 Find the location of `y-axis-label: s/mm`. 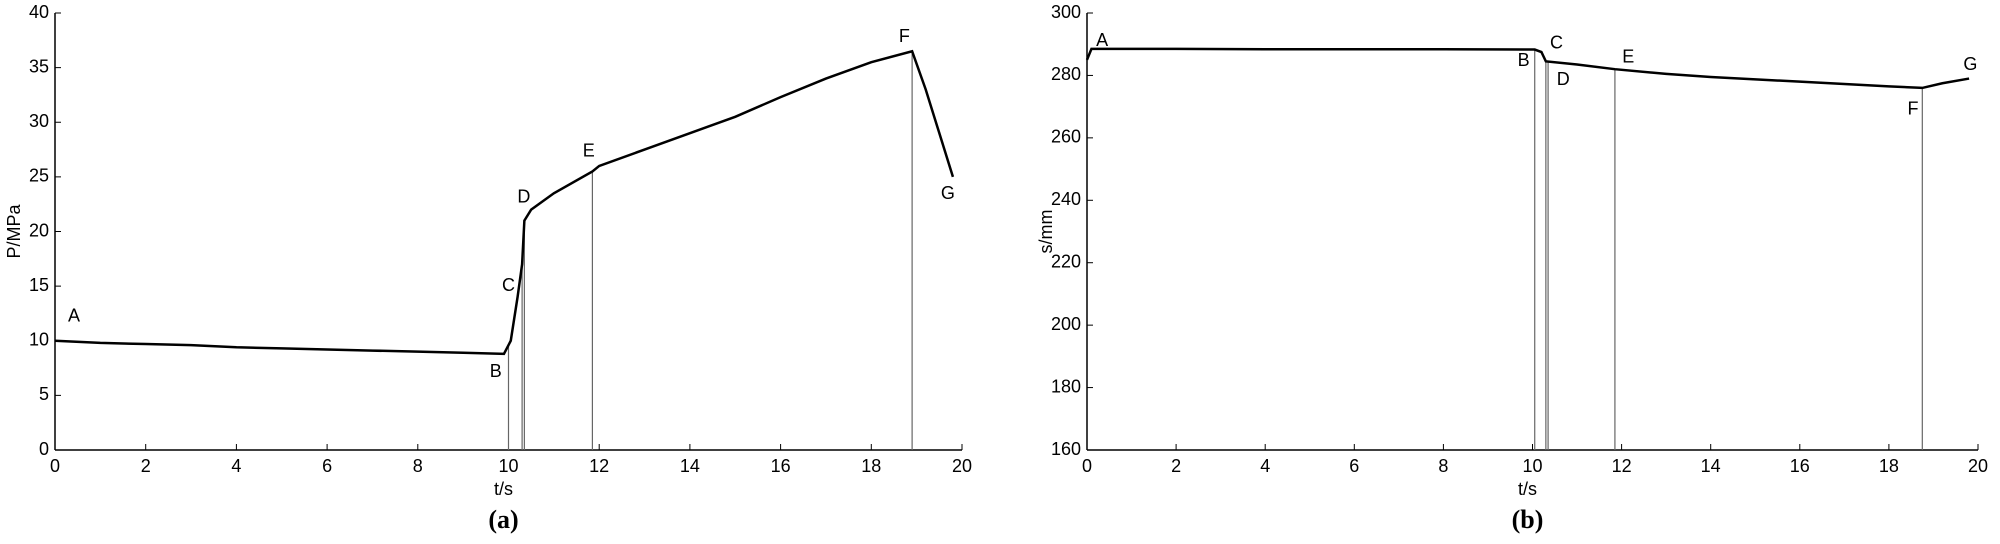

y-axis-label: s/mm is located at coordinates (1046, 232).